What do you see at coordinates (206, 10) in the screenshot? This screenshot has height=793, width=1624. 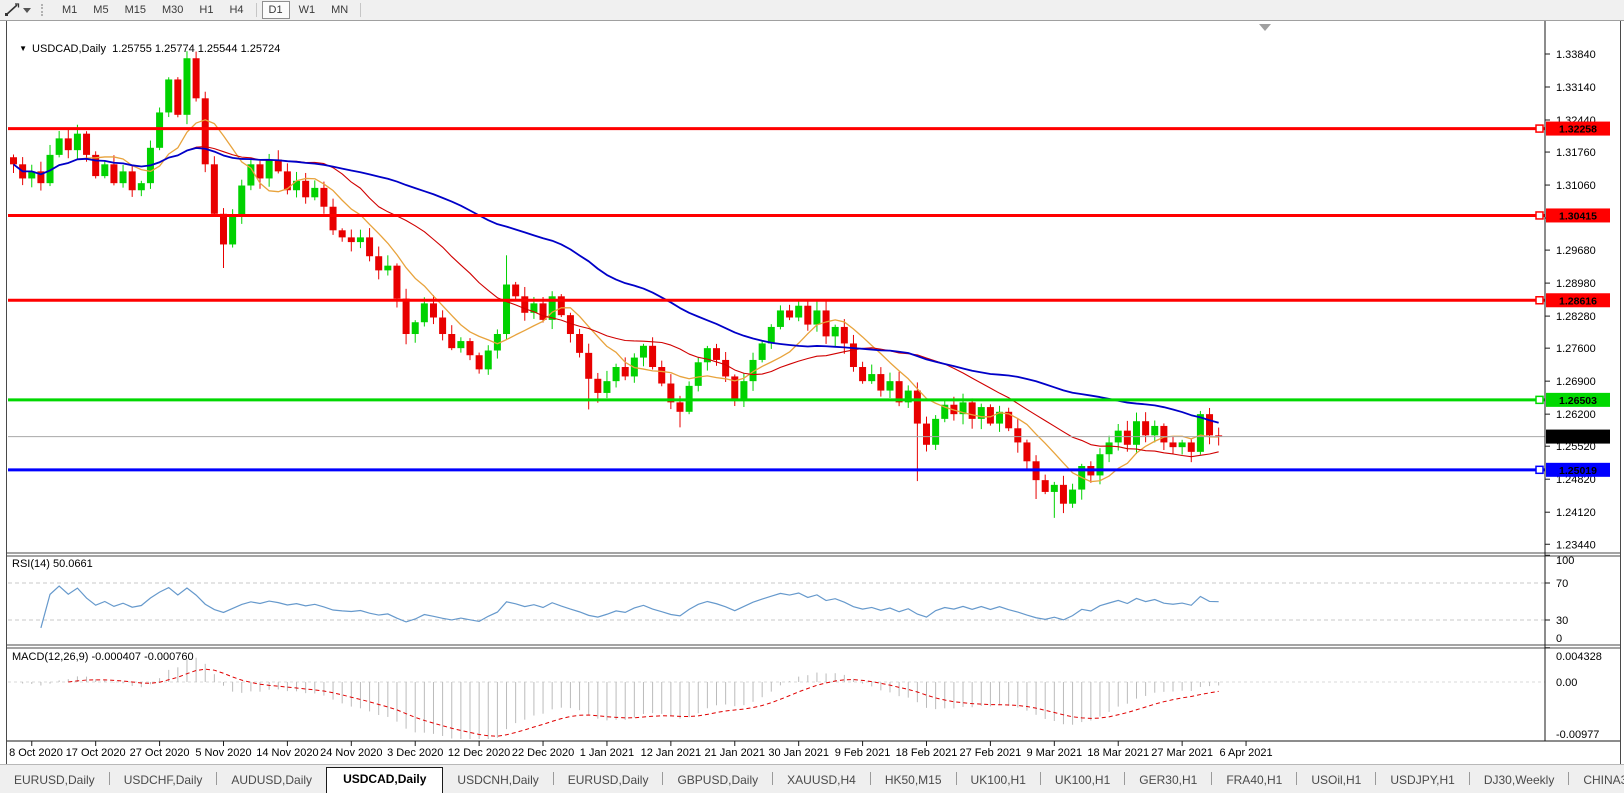 I see `timeframe-button-h1: H1` at bounding box center [206, 10].